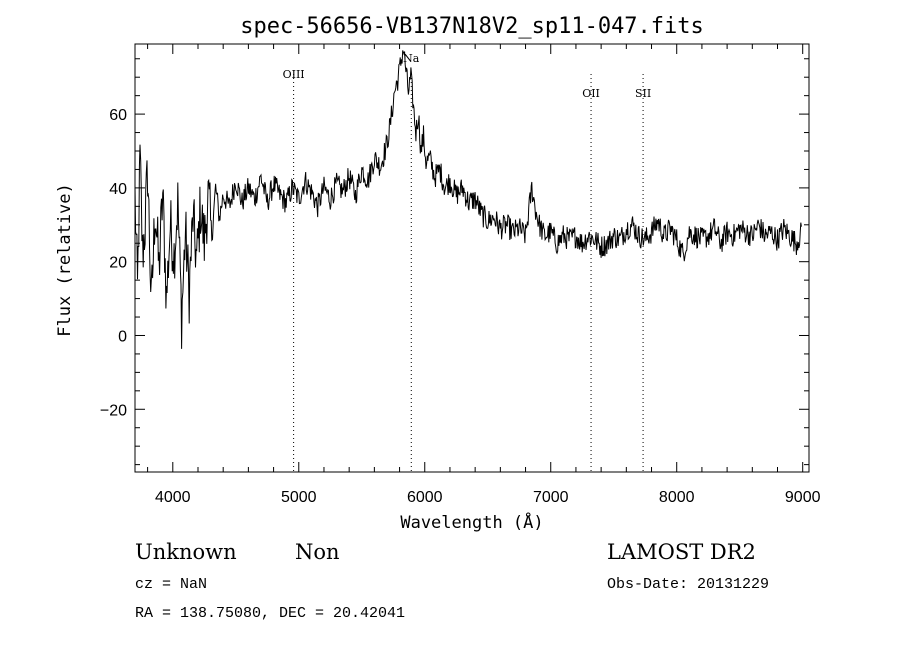 The width and height of the screenshot is (900, 650). I want to click on annotation-label: SII, so click(643, 93).